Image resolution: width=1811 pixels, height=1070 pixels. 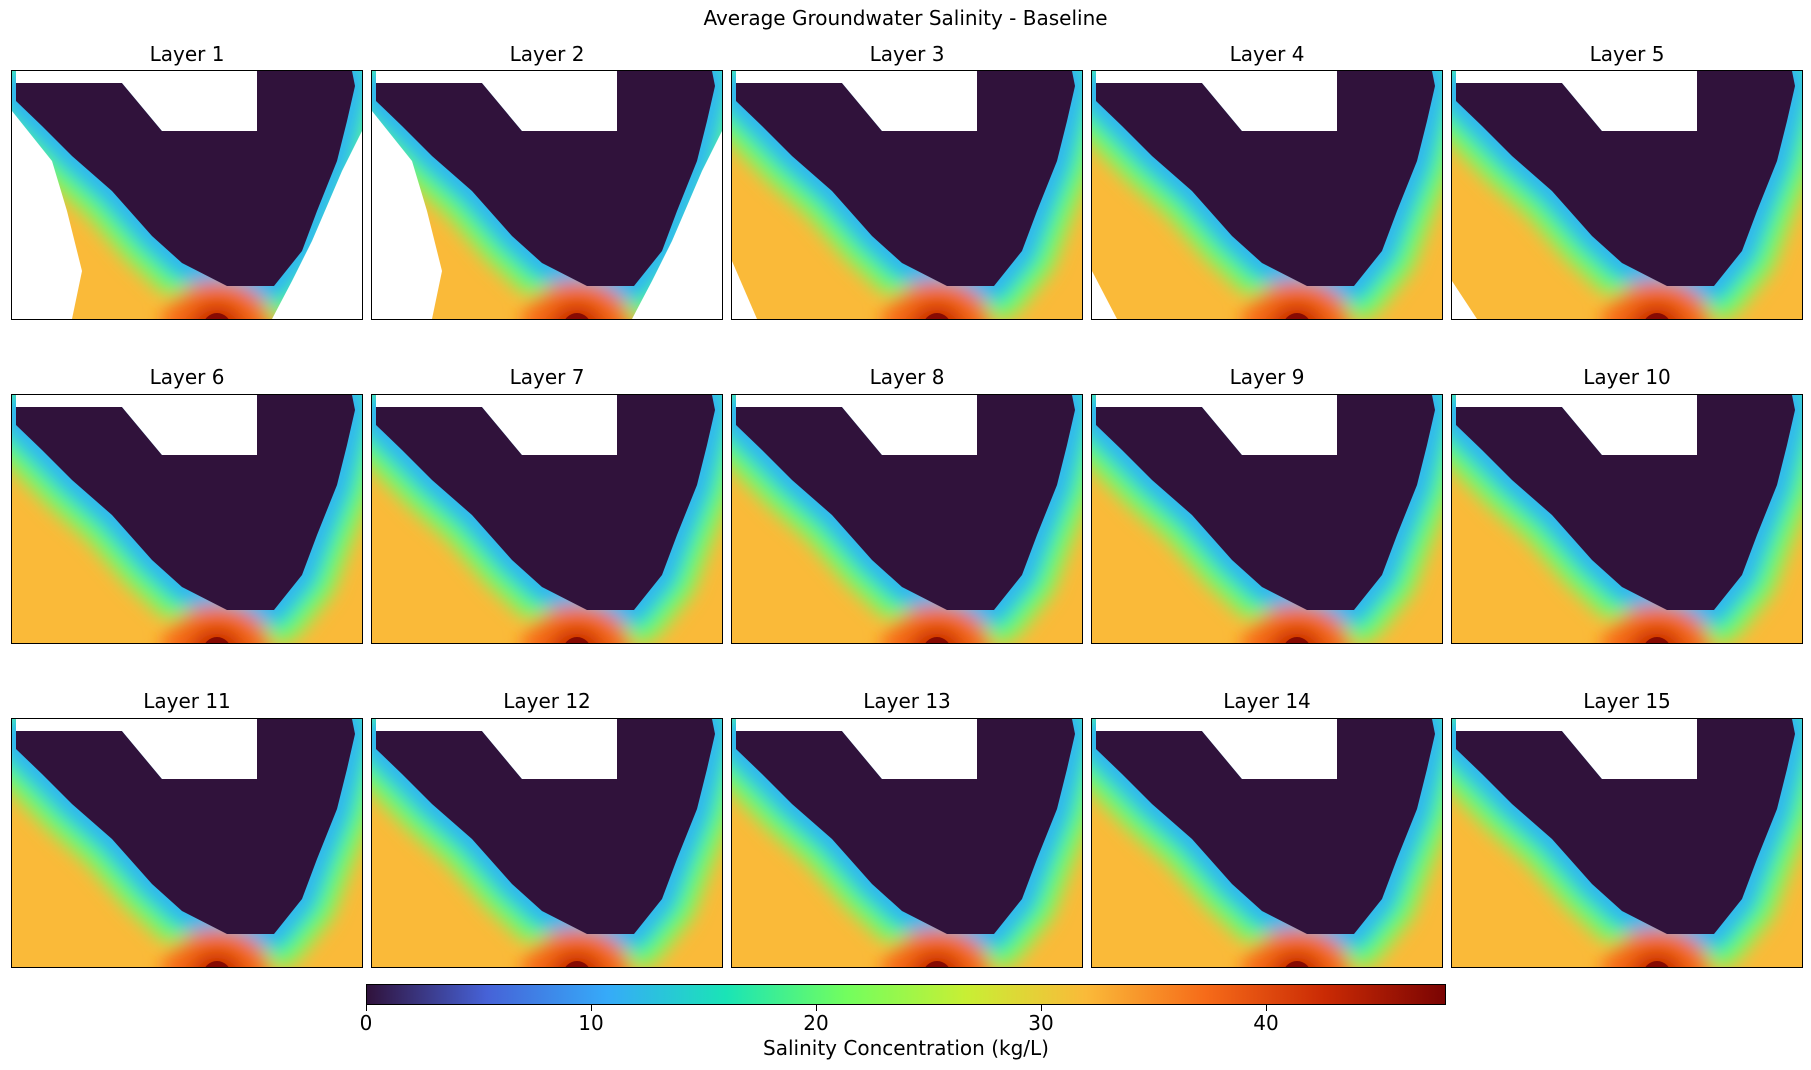 What do you see at coordinates (187, 54) in the screenshot?
I see `panel-title: Layer 1` at bounding box center [187, 54].